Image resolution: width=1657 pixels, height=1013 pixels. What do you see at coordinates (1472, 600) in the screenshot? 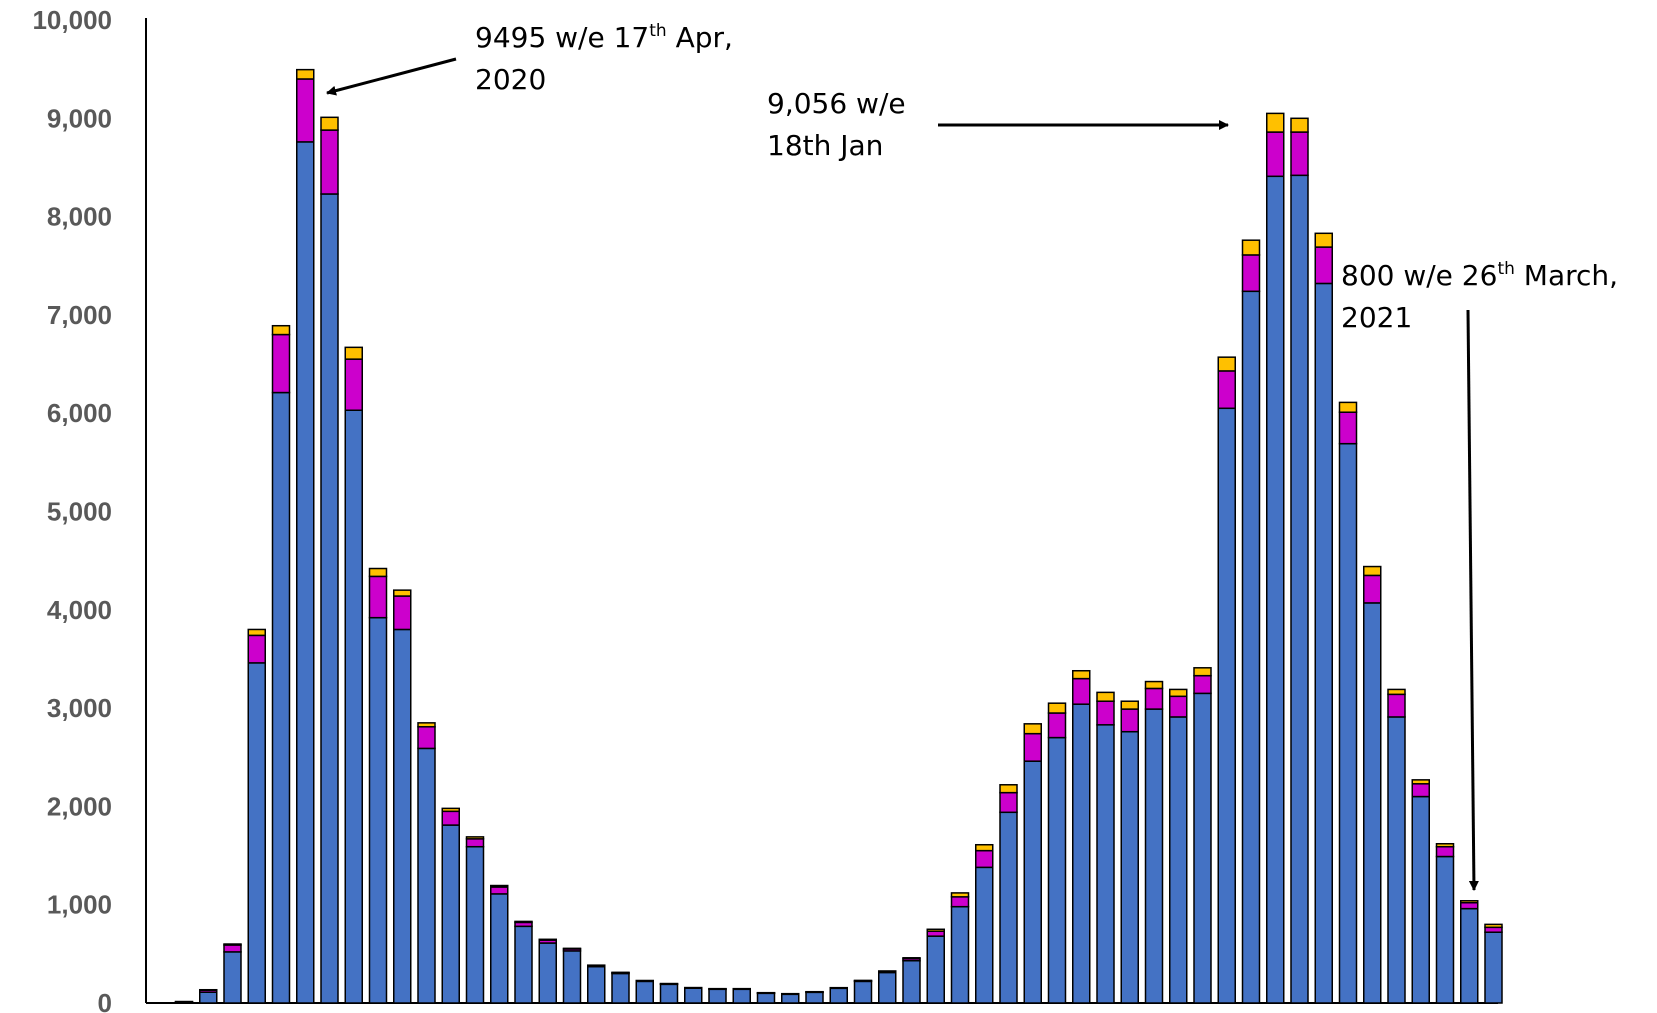
I see `annotation-latest-arrow` at bounding box center [1472, 600].